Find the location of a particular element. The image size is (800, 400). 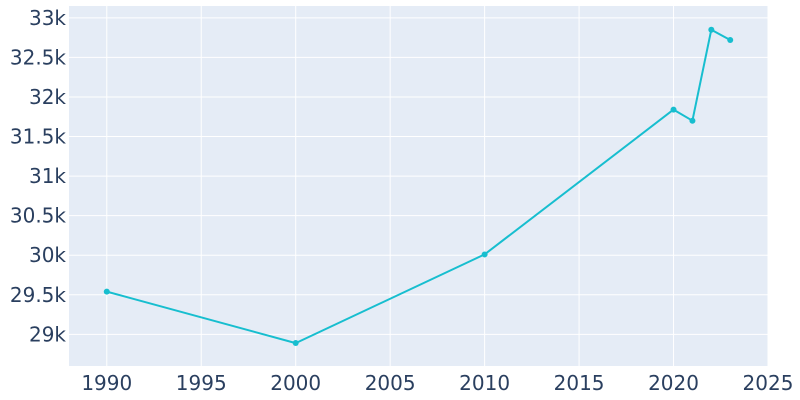

y-tick-label: 29k is located at coordinates (47, 334).